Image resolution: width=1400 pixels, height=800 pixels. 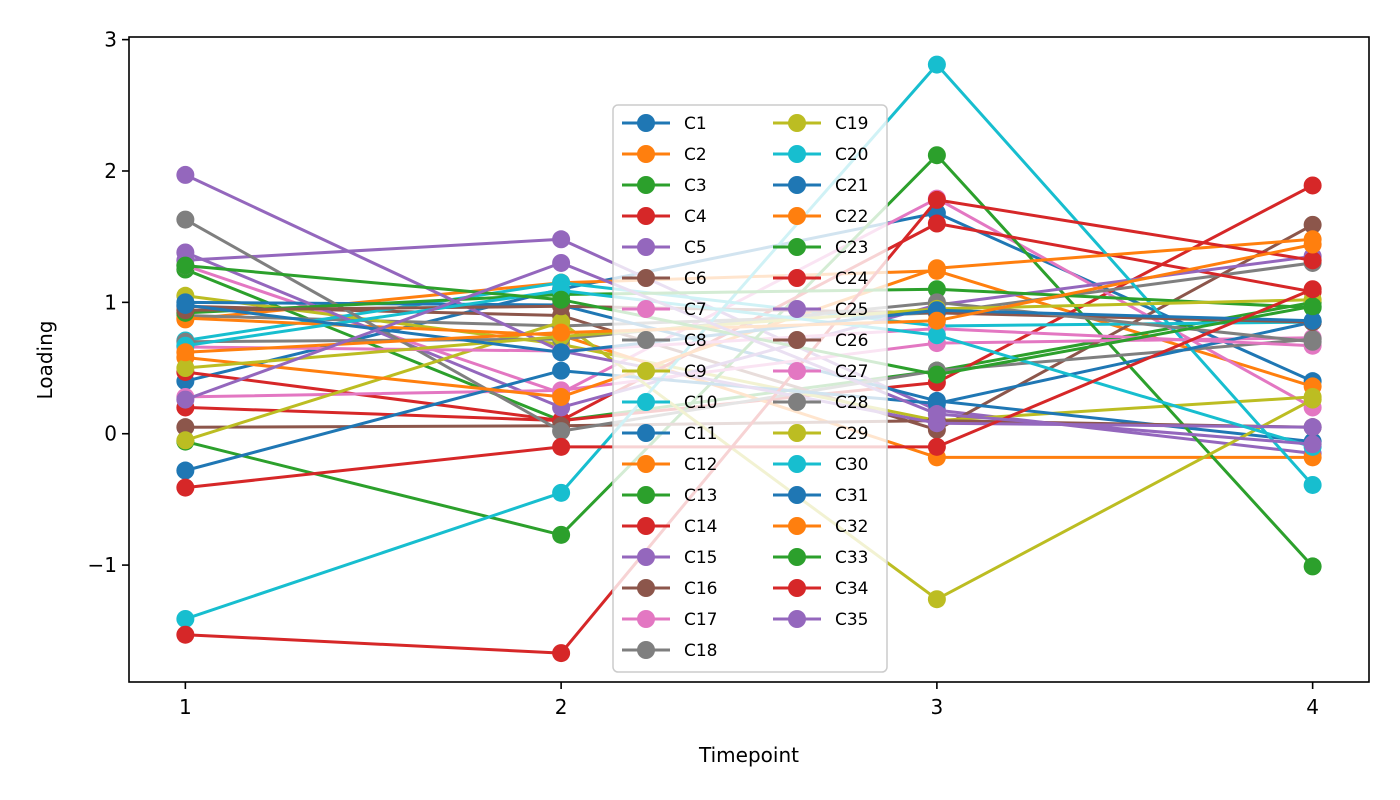 What do you see at coordinates (701, 651) in the screenshot?
I see `legend-label: C18` at bounding box center [701, 651].